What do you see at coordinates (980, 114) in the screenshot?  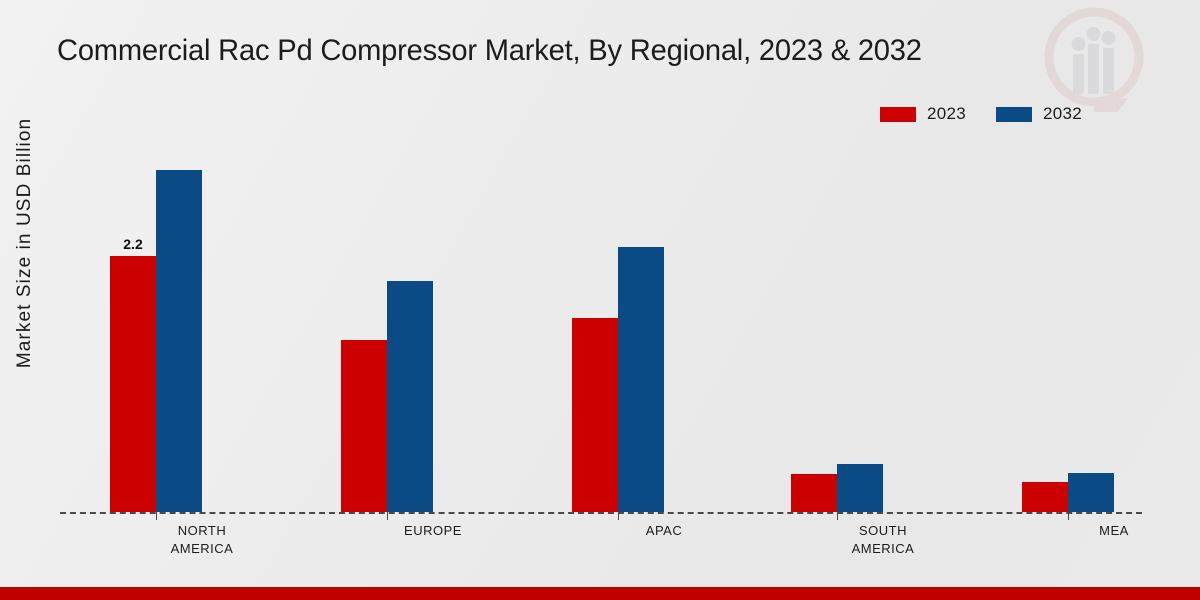 I see `chart-legend: 2023 2032` at bounding box center [980, 114].